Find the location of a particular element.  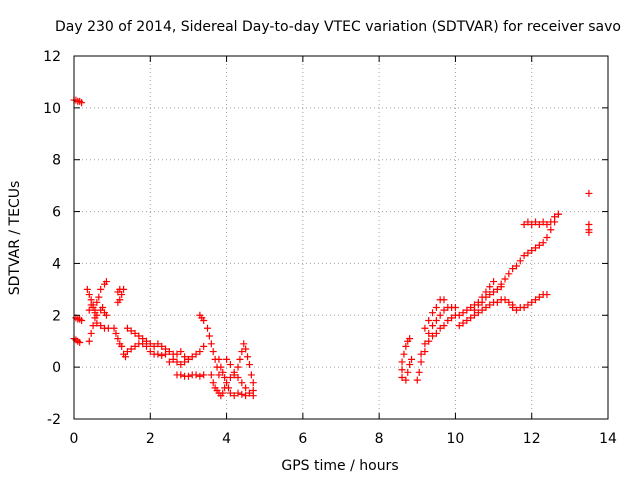

x-tick-label: 8 is located at coordinates (379, 439).